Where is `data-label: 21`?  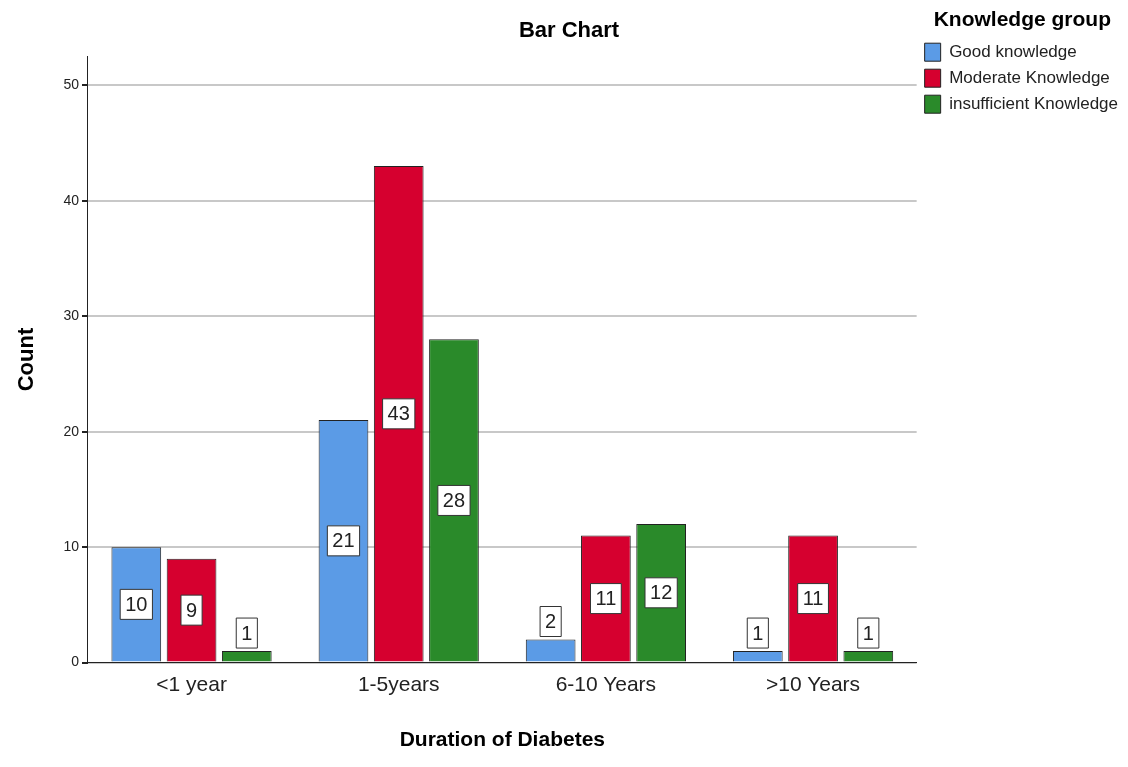 data-label: 21 is located at coordinates (343, 540).